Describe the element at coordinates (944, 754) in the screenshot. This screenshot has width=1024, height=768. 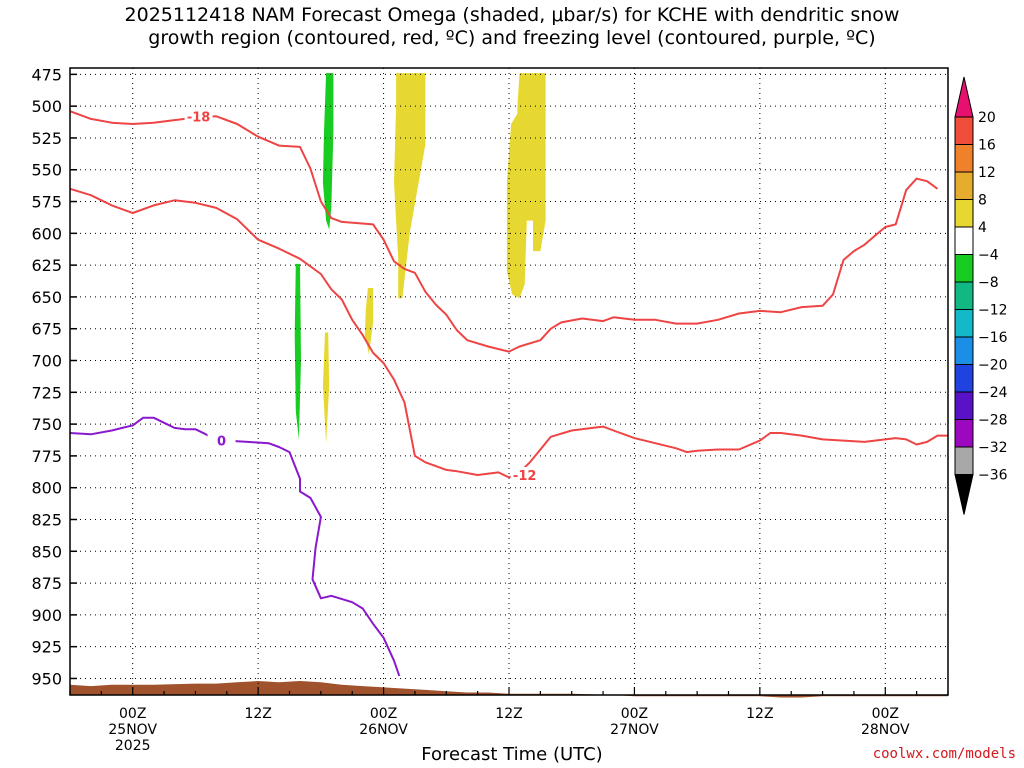
I see `site-credit: coolwx.com/models` at that location.